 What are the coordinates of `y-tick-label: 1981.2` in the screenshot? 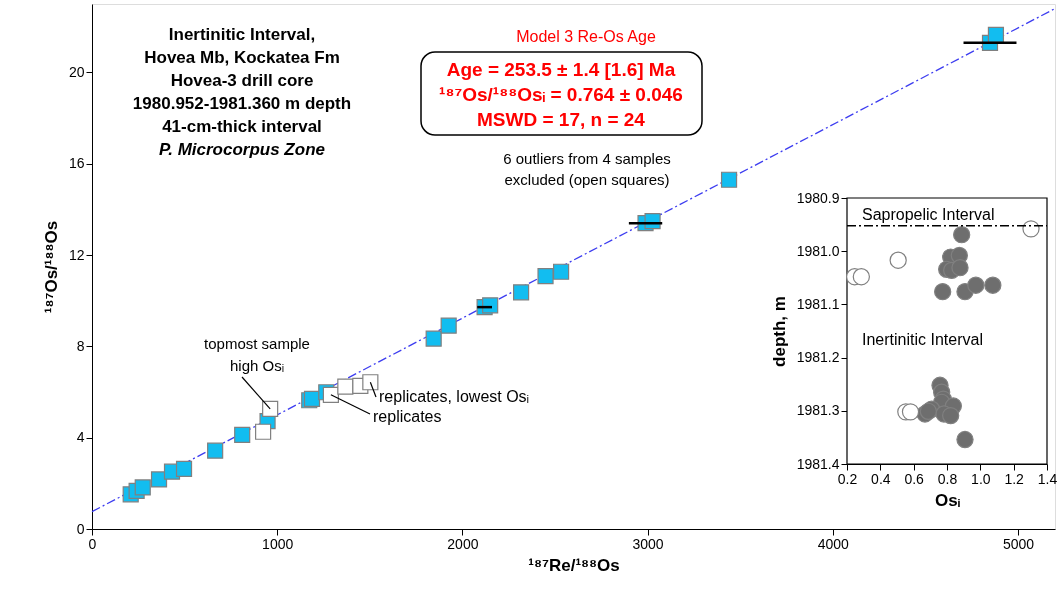 It's located at (818, 357).